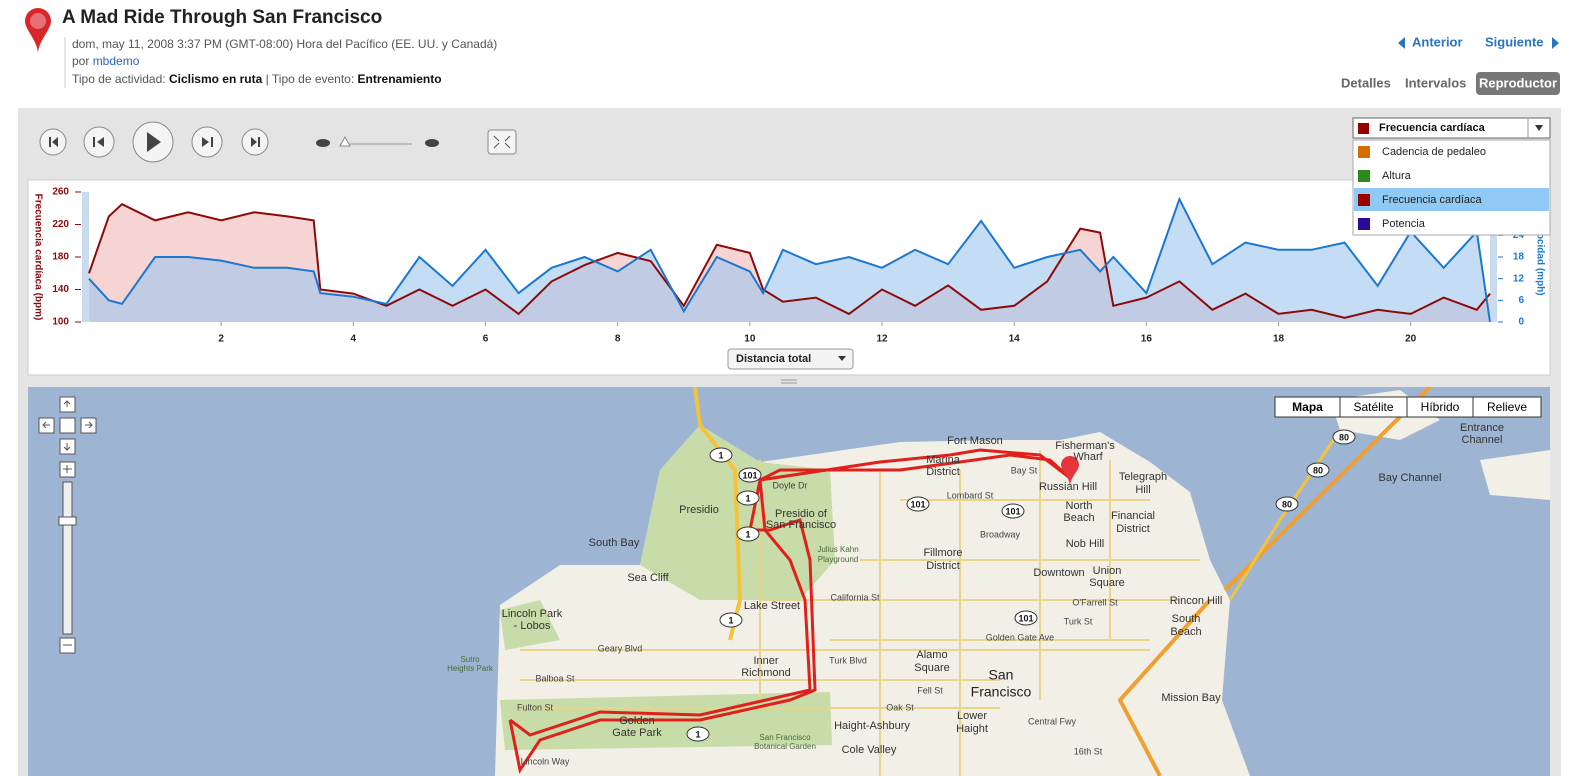 The height and width of the screenshot is (776, 1581). I want to click on map-label: Haight, so click(972, 729).